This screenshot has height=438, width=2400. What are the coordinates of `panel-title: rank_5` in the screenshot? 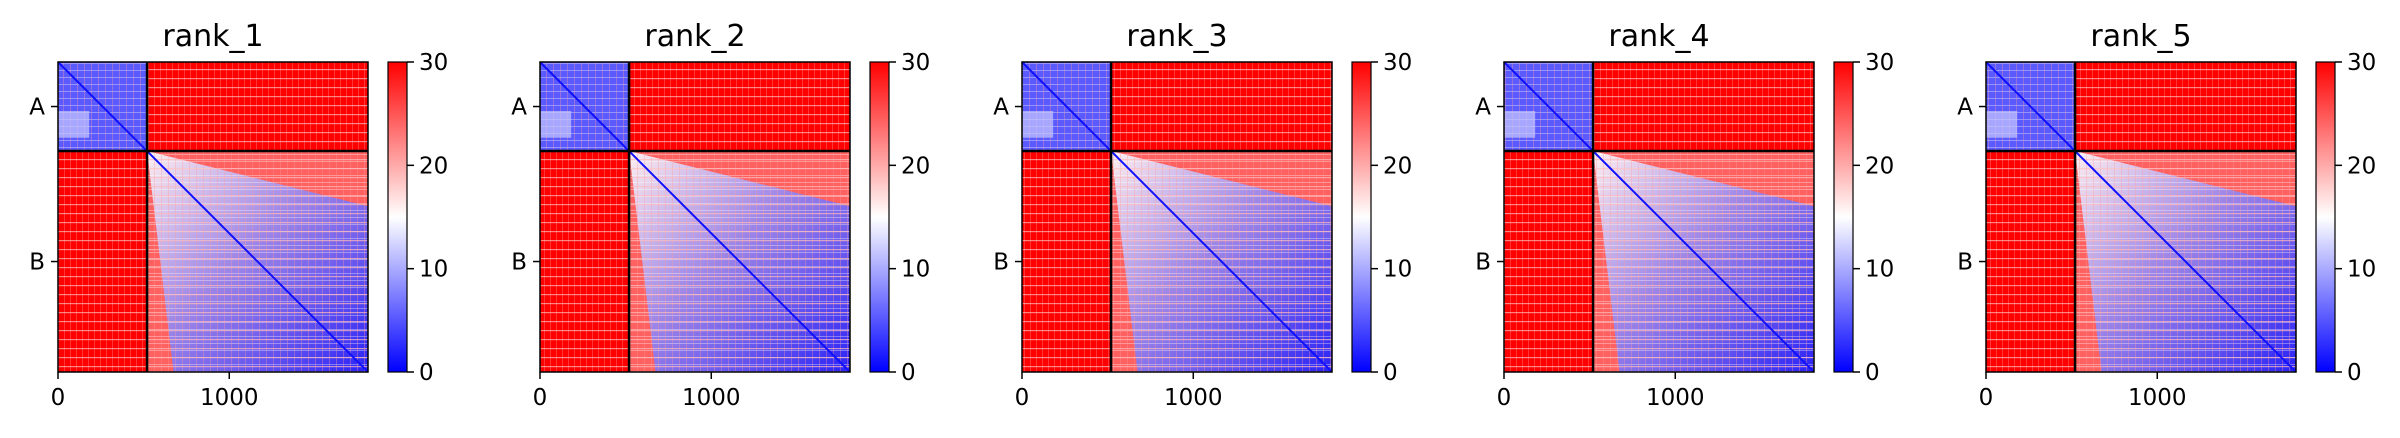 It's located at (2140, 36).